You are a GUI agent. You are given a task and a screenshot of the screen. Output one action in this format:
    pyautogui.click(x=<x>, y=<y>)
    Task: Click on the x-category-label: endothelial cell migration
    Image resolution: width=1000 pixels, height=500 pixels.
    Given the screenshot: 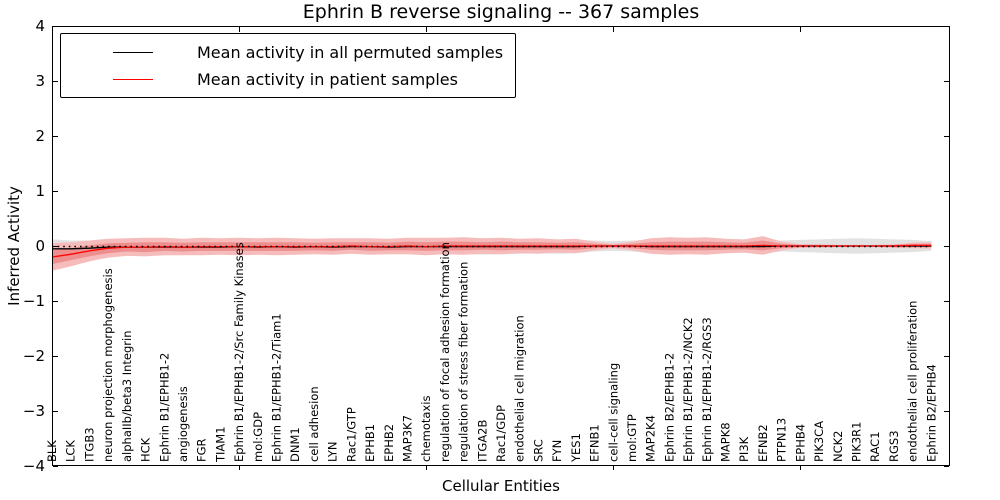 What is the action you would take?
    pyautogui.click(x=520, y=388)
    